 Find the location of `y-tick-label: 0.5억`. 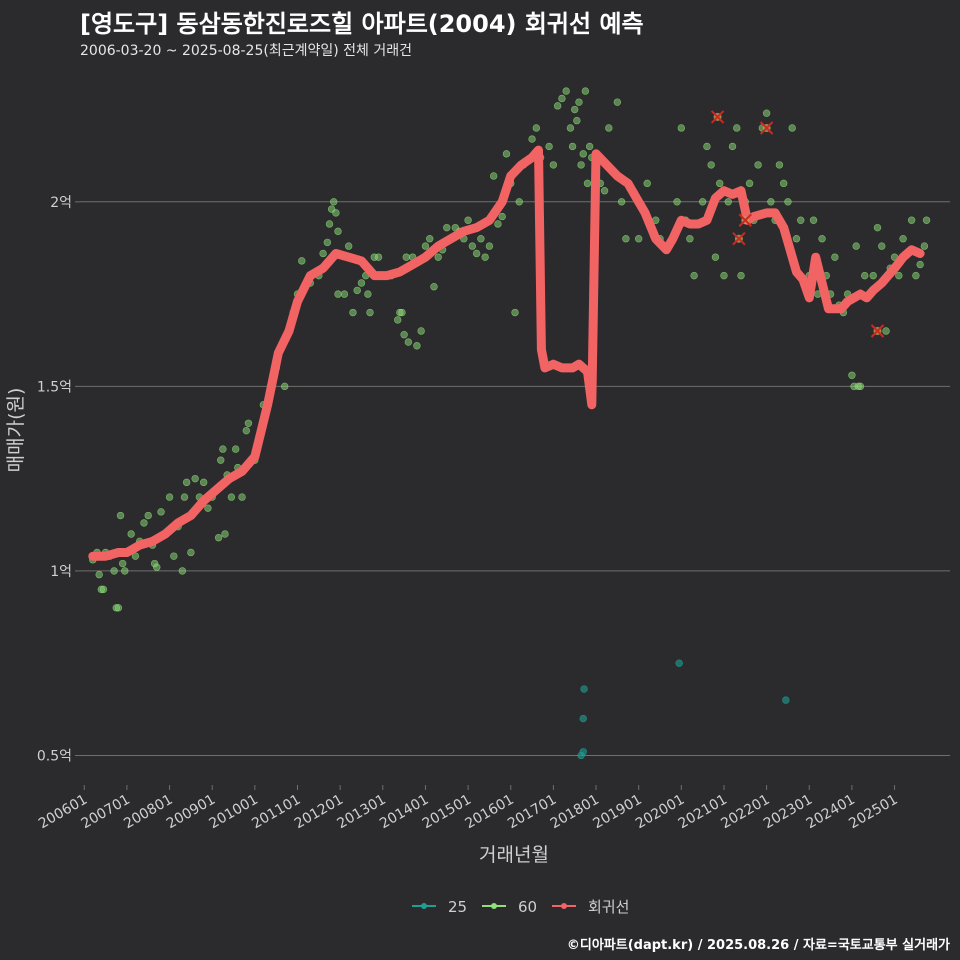

y-tick-label: 0.5억 is located at coordinates (54, 756).